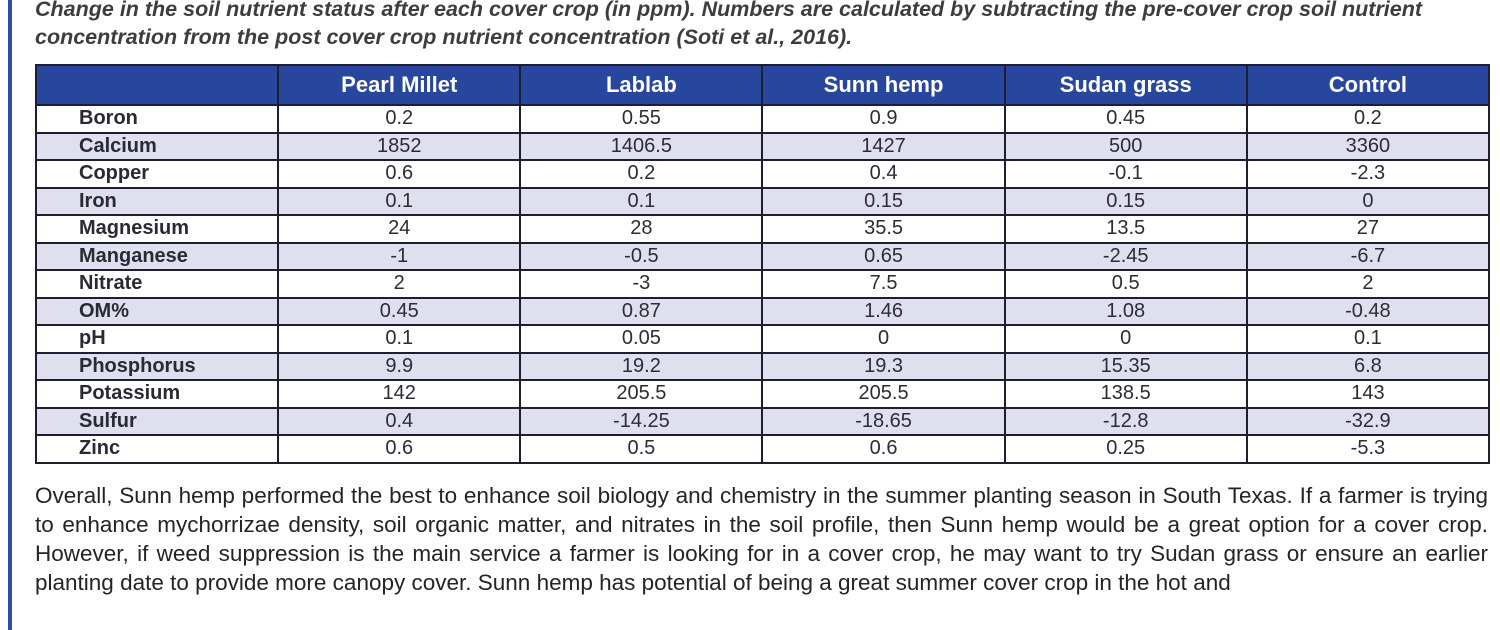 The width and height of the screenshot is (1500, 630). Describe the element at coordinates (1125, 256) in the screenshot. I see `cell-value: -2.45` at that location.